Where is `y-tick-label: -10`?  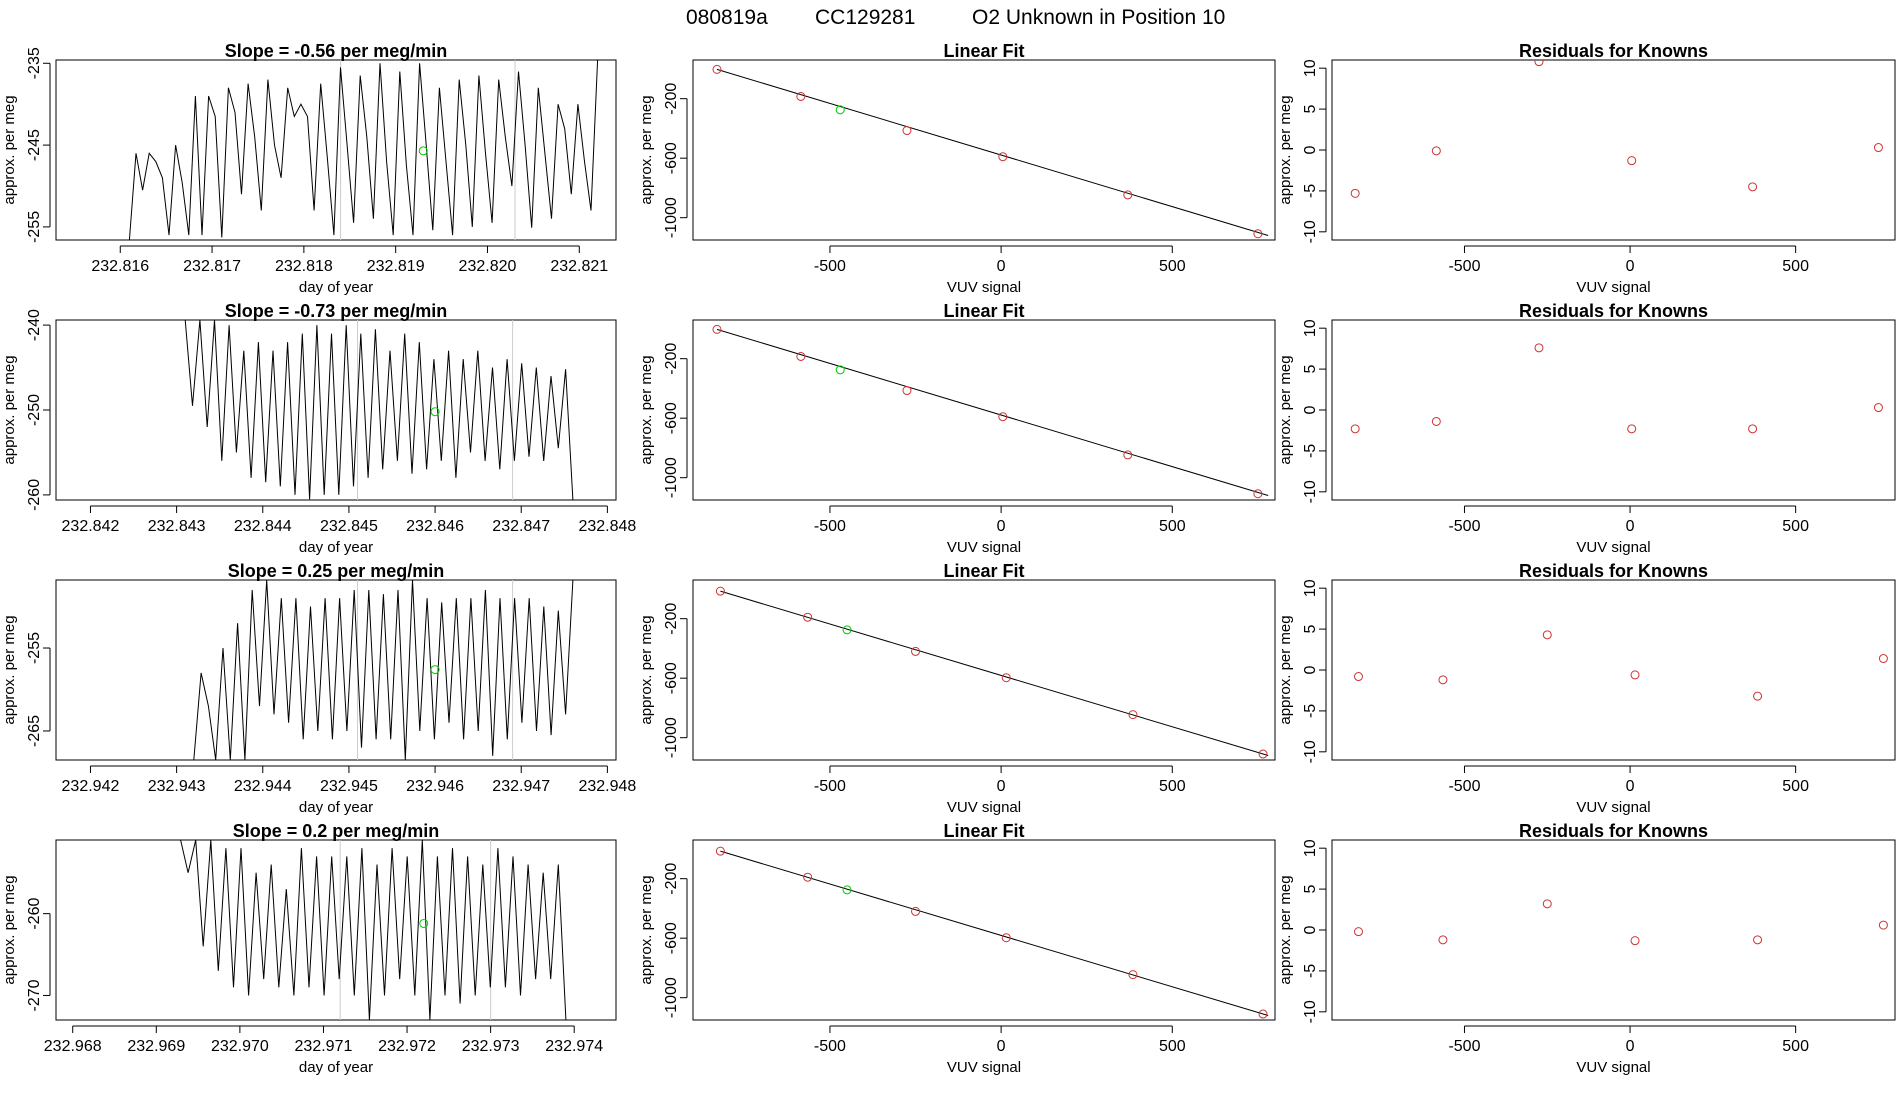 y-tick-label: -10 is located at coordinates (1310, 1011).